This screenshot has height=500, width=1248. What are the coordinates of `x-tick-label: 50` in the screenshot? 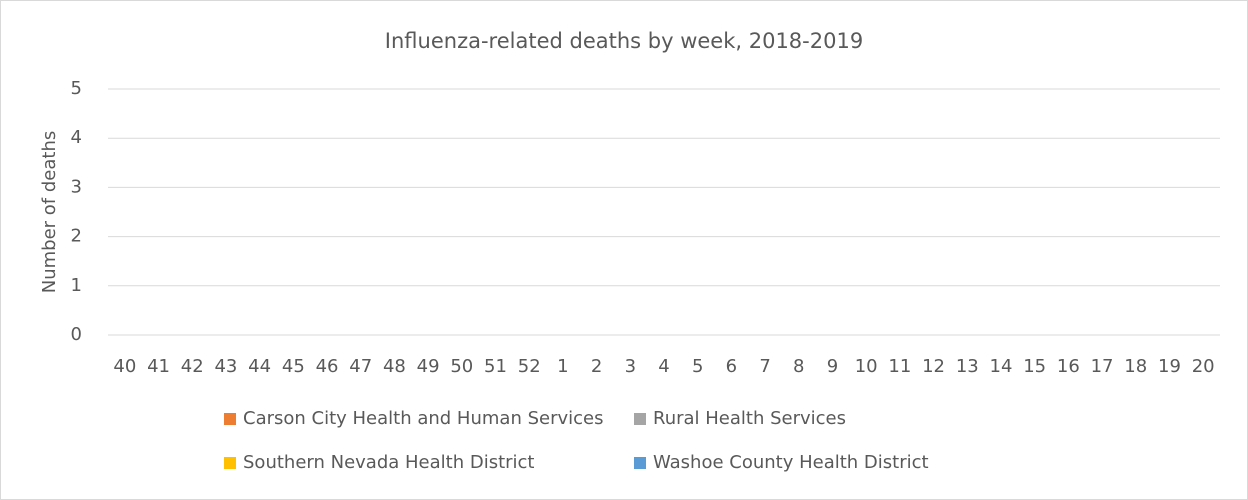 It's located at (461, 366).